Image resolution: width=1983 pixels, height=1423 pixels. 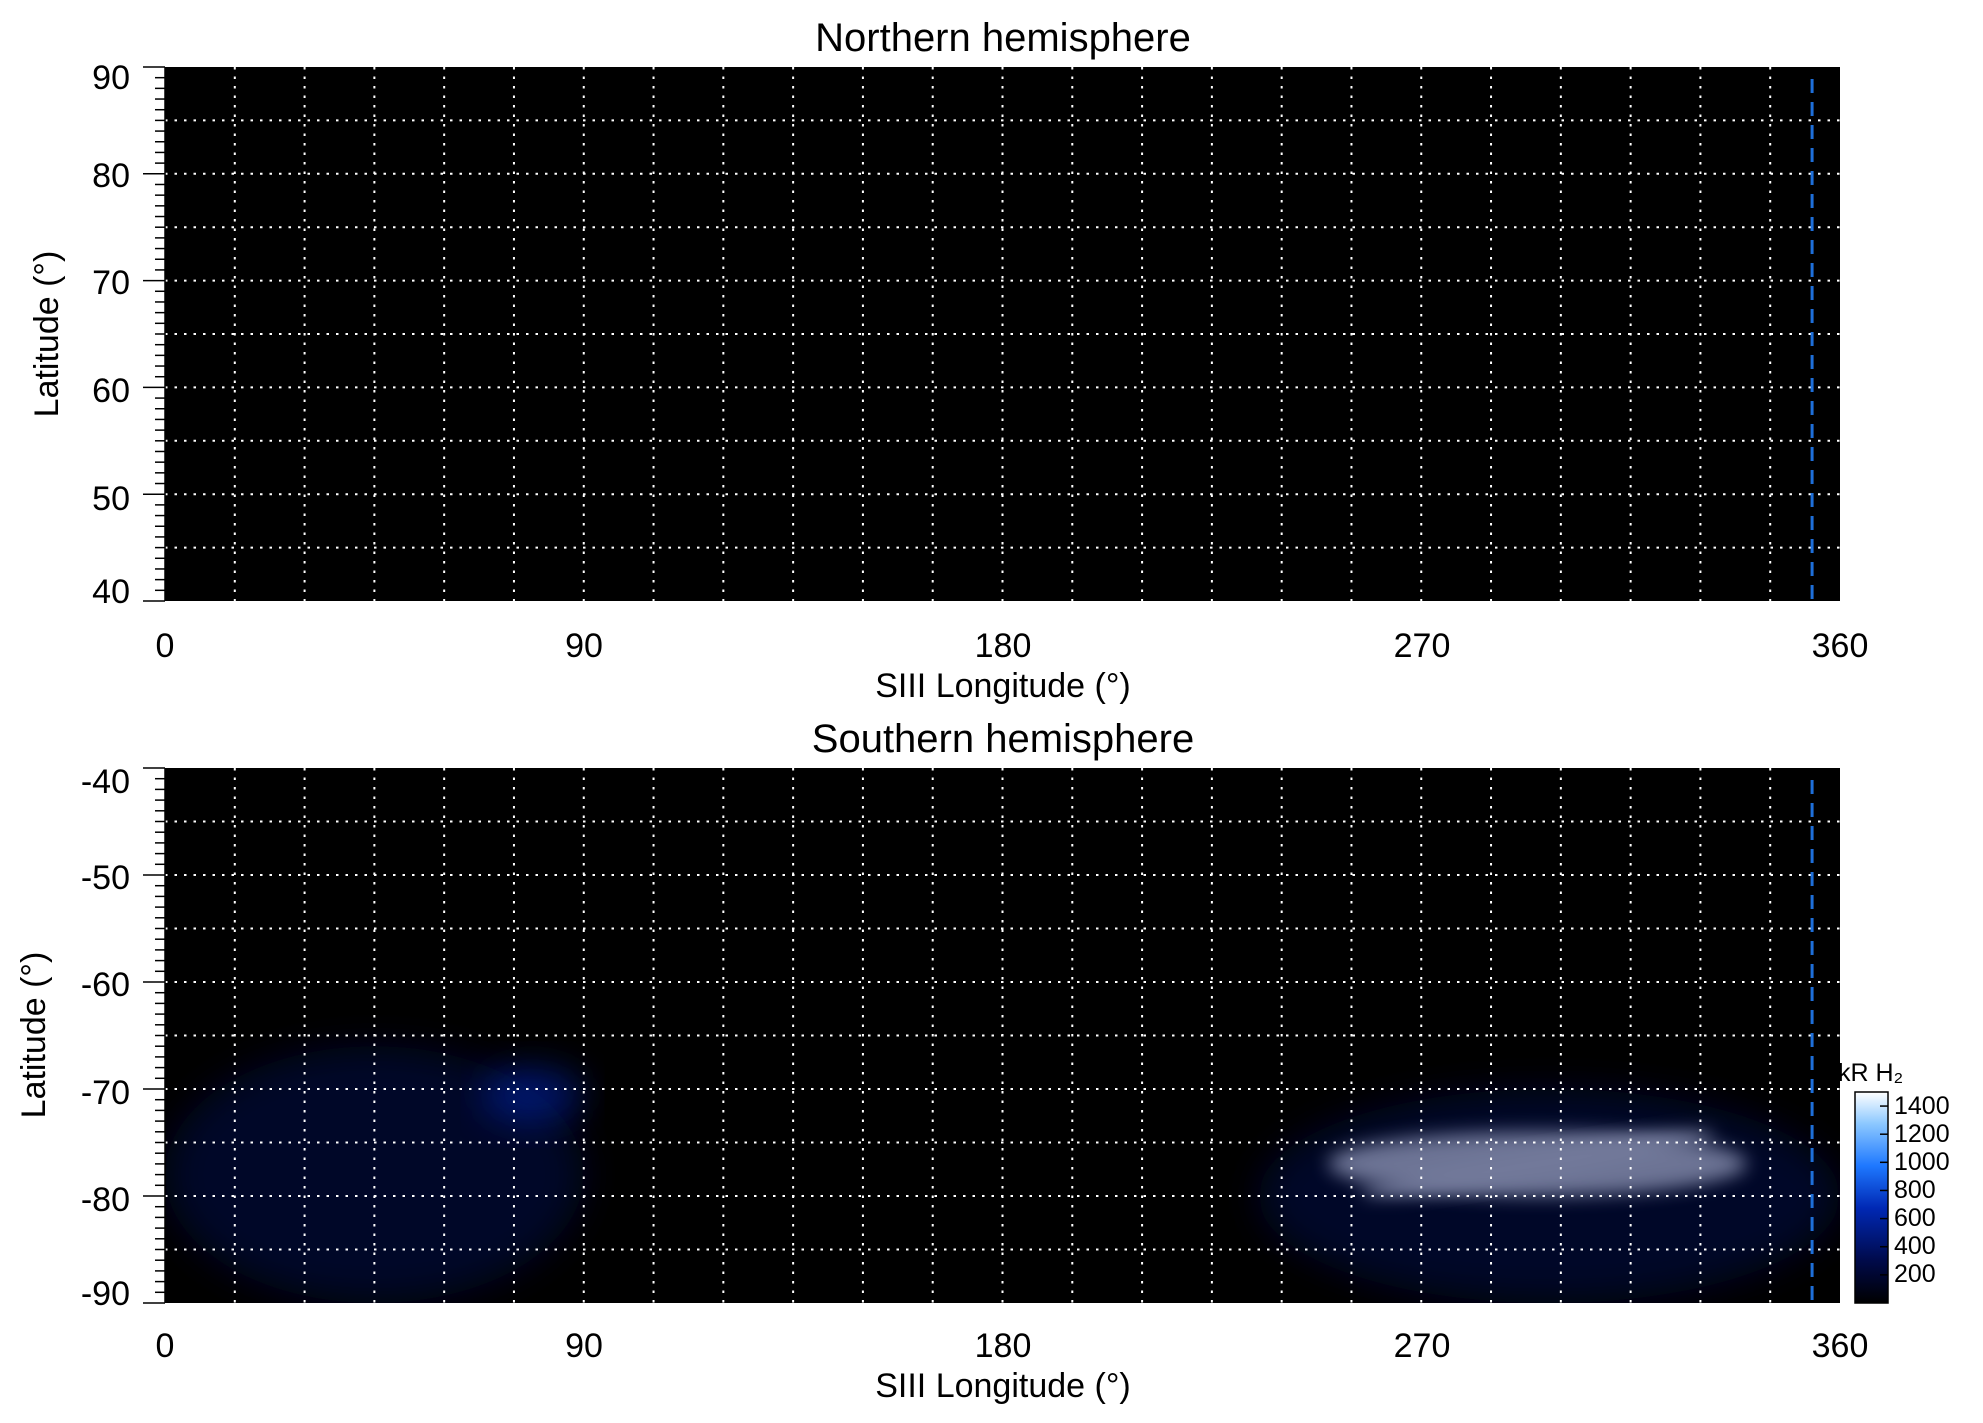 What do you see at coordinates (1003, 646) in the screenshot?
I see `north-x-tick-180: 180` at bounding box center [1003, 646].